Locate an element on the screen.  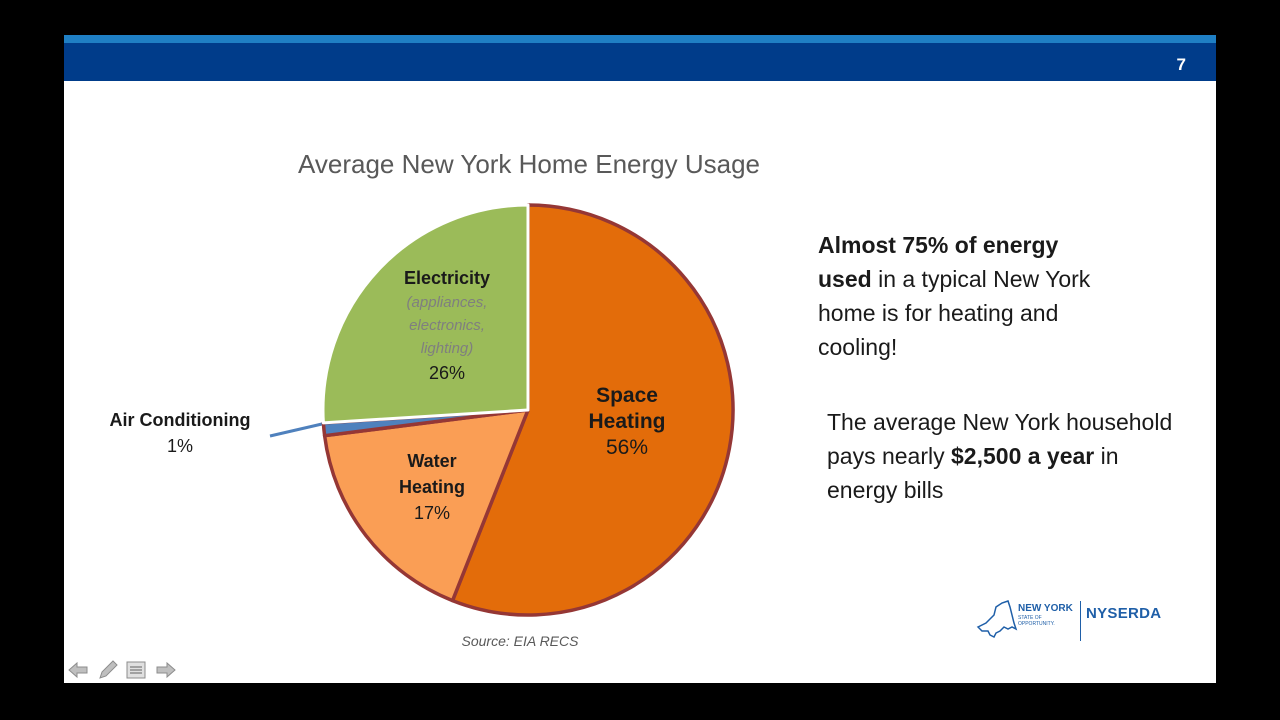
pie-slice-electricity is located at coordinates (425, 314).